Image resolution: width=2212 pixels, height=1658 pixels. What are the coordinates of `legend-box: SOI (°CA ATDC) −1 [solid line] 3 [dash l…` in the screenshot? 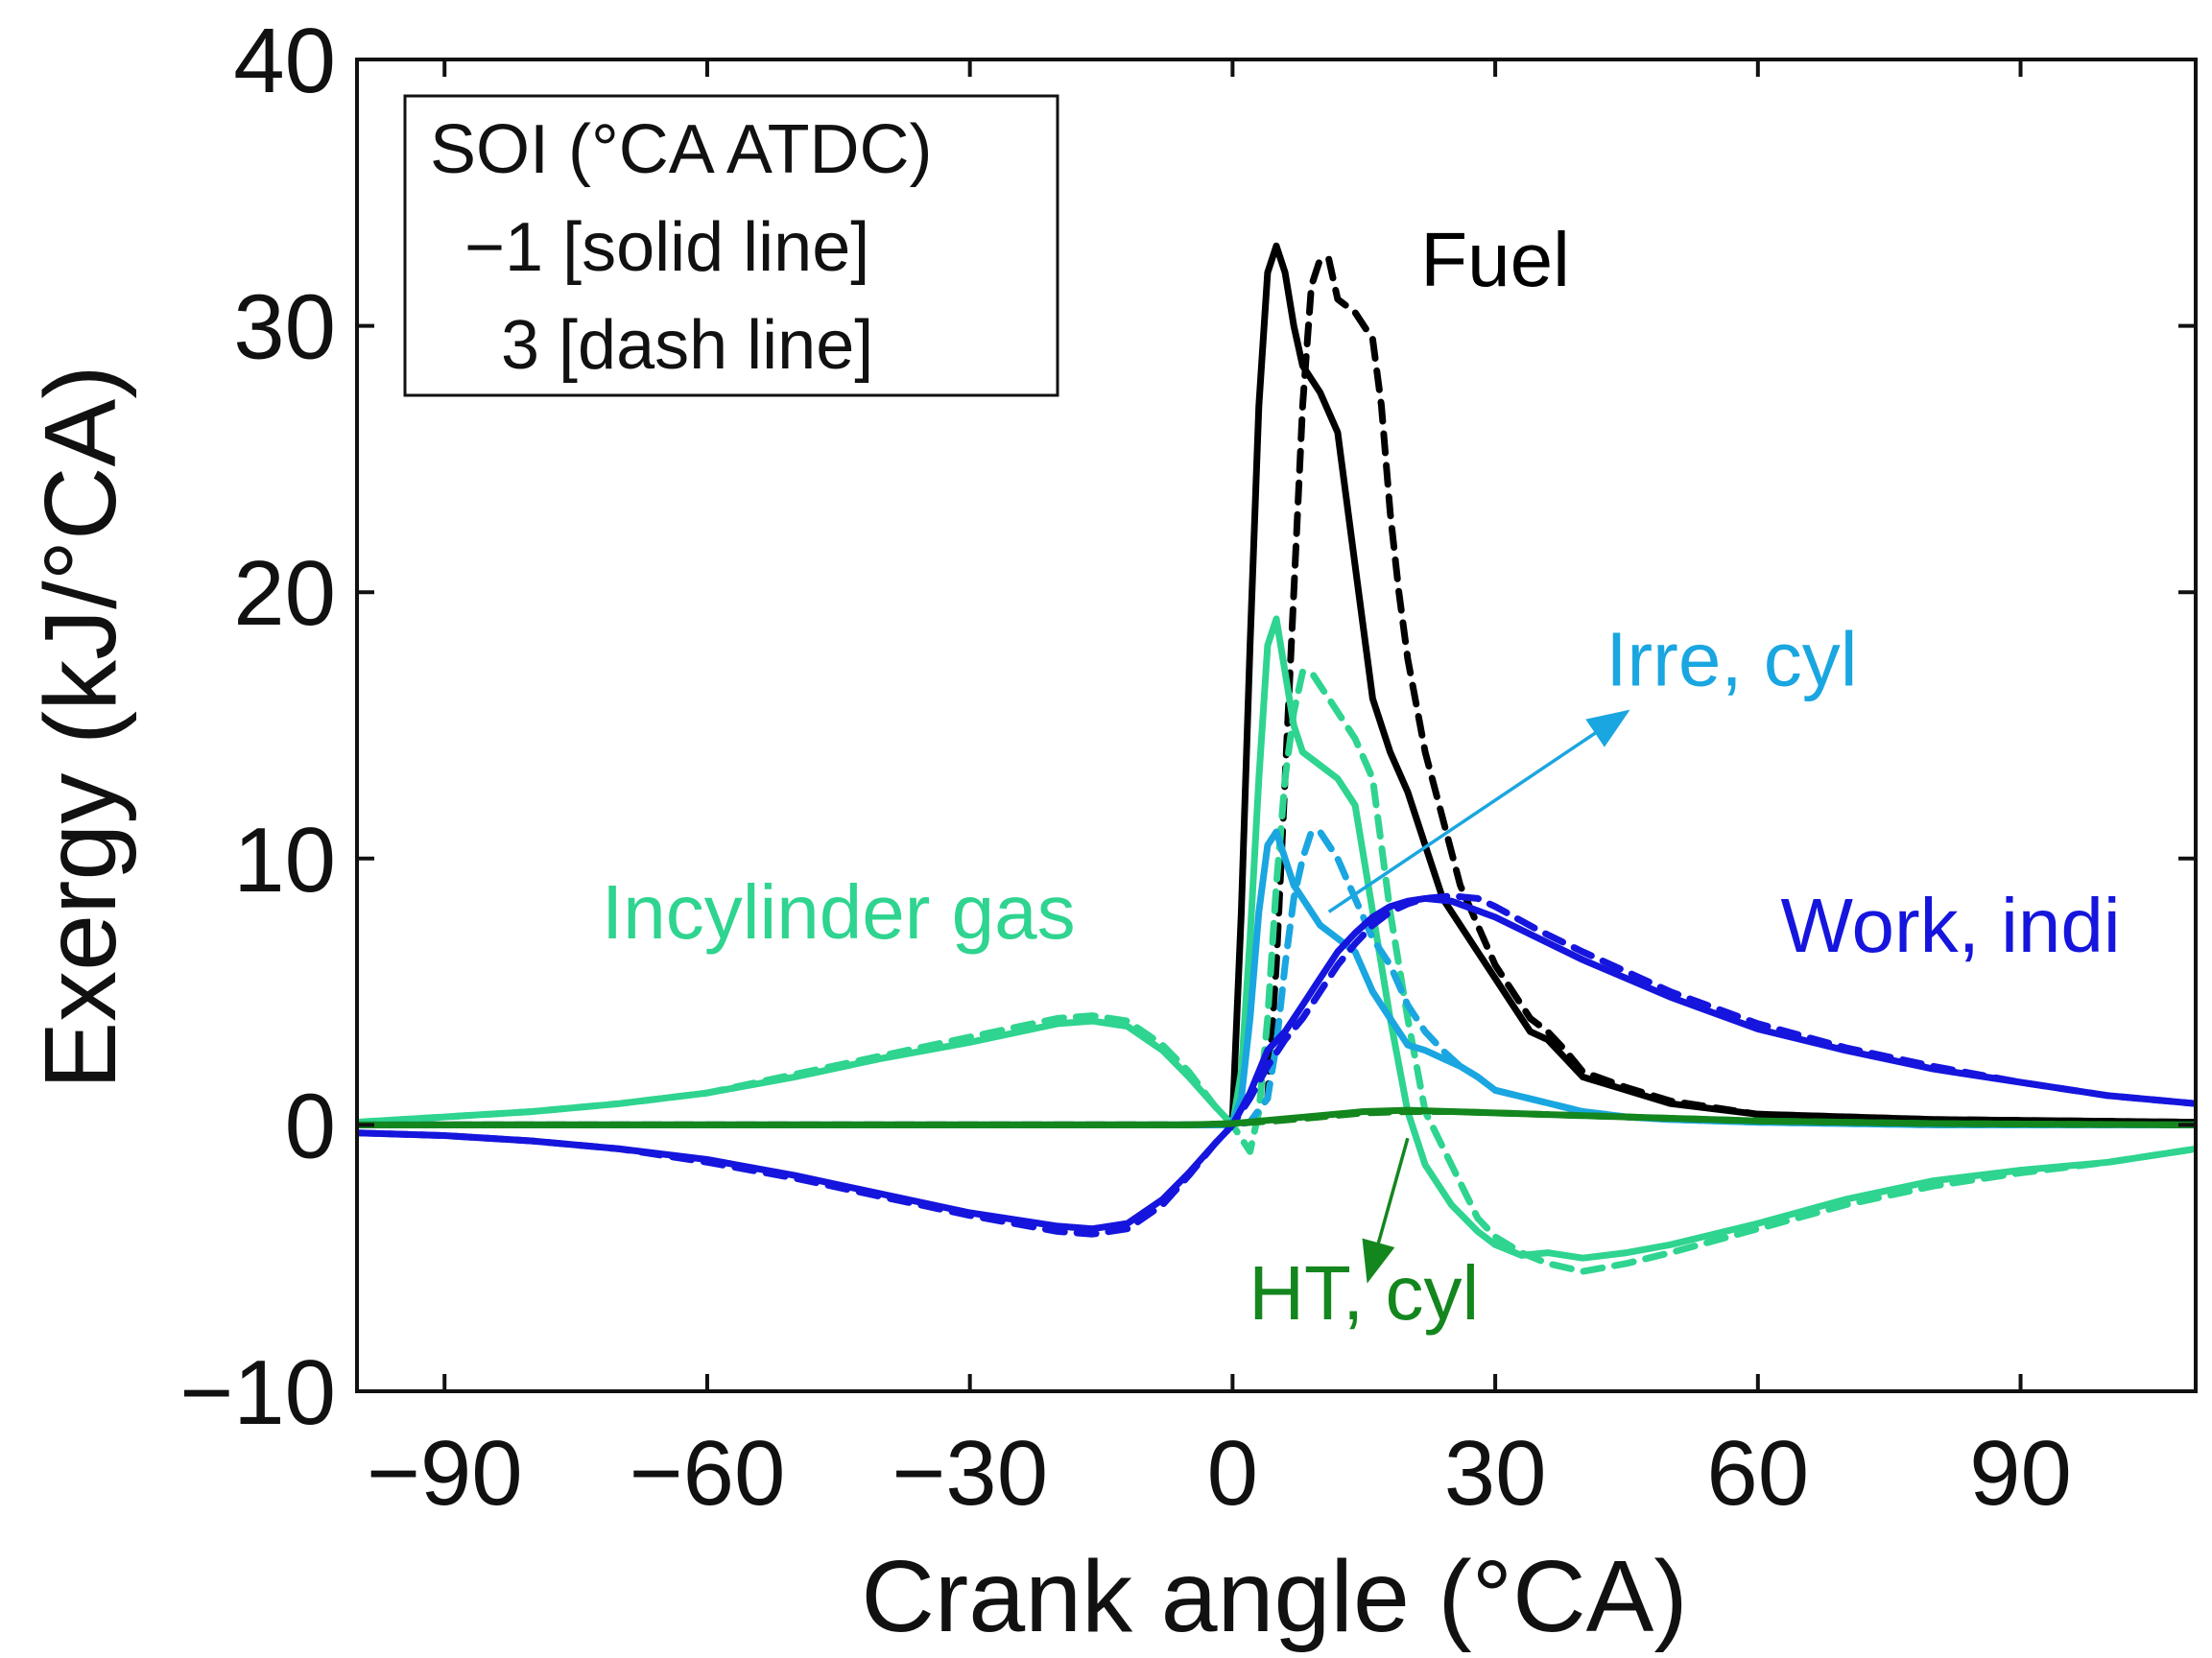 It's located at (731, 245).